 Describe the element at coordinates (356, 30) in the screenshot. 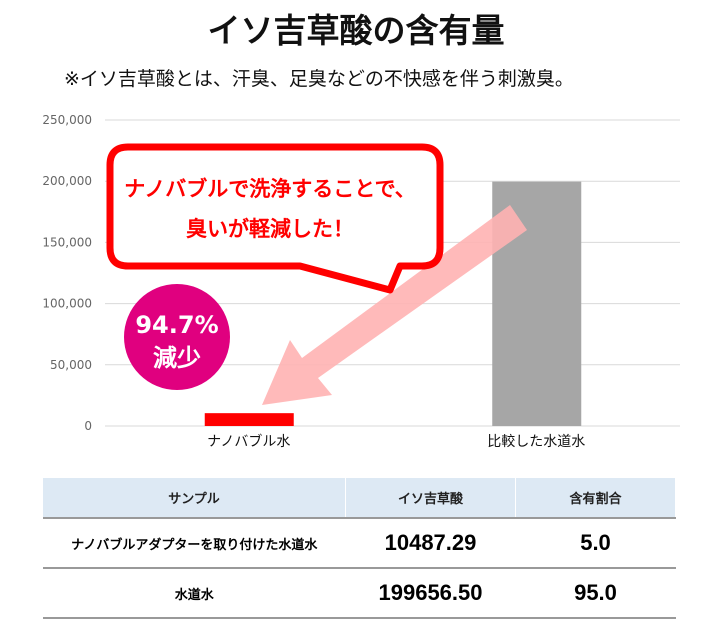

I see `page-title: イソ吉草酸の含有量` at that location.